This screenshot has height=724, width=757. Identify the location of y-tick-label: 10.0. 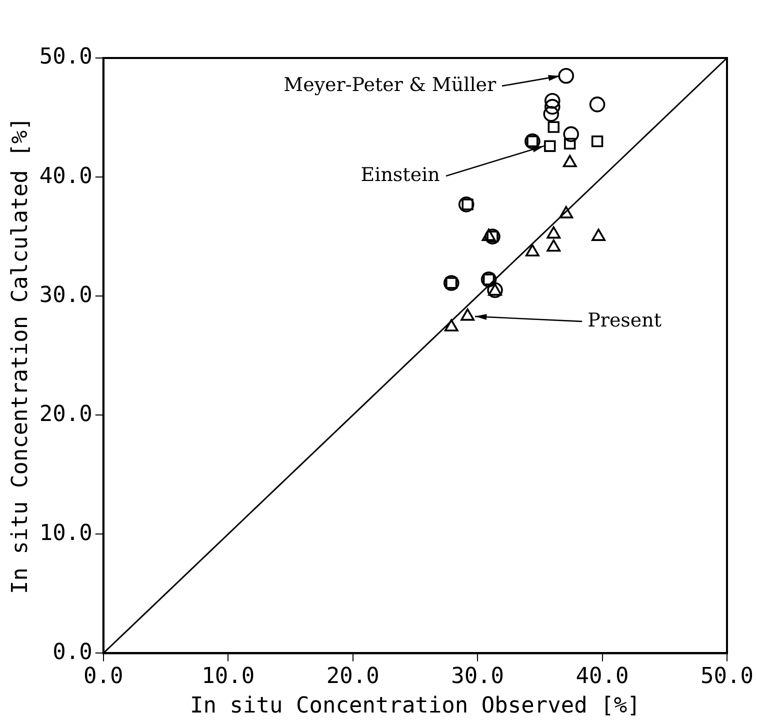
(65, 533).